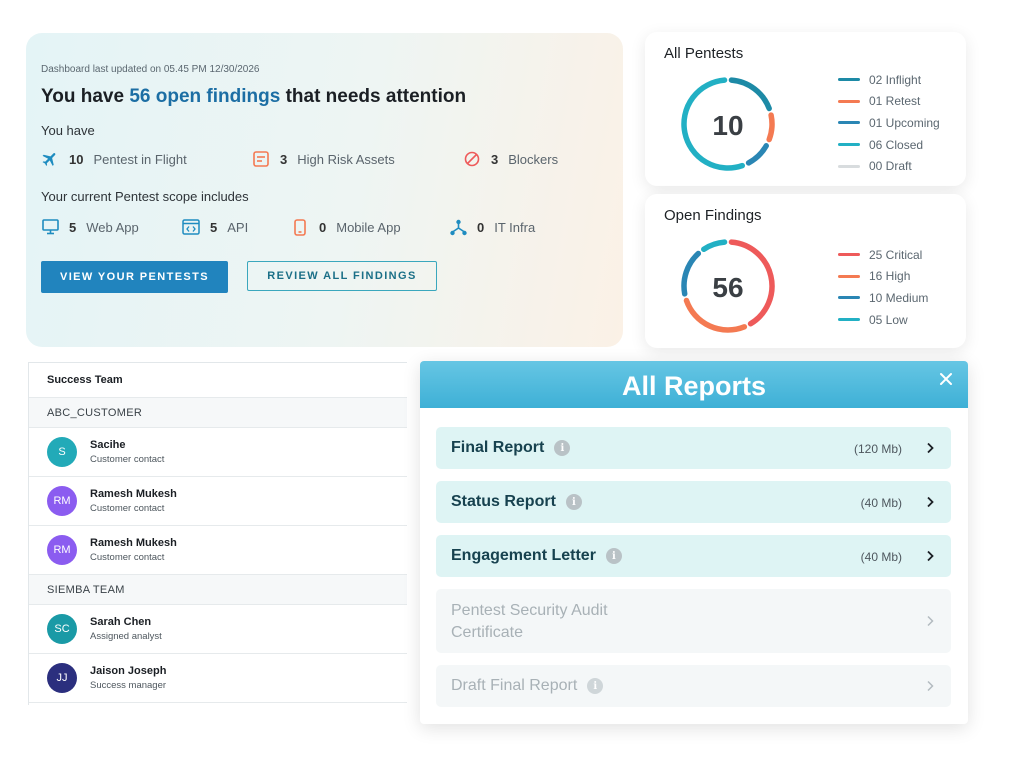 Image resolution: width=1015 pixels, height=771 pixels. What do you see at coordinates (930, 621) in the screenshot?
I see `chevron-right-icon` at bounding box center [930, 621].